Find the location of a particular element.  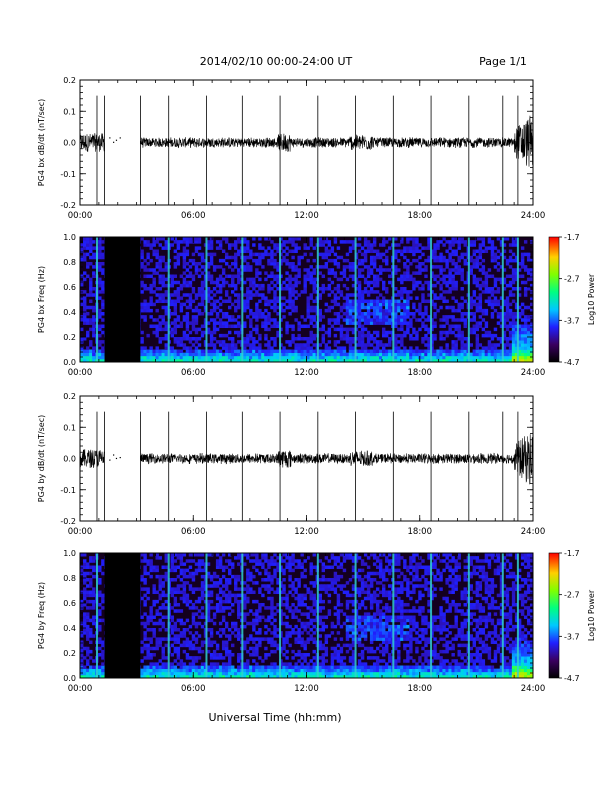

panel-1-y-tick-label: -0.1 is located at coordinates (68, 174).